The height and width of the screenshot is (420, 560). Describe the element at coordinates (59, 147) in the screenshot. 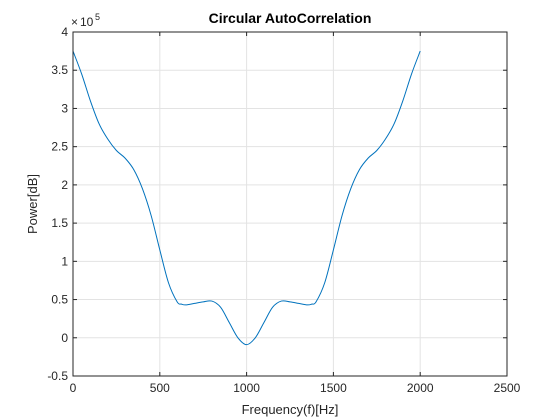

I see `y-tick-label: 2.5` at that location.